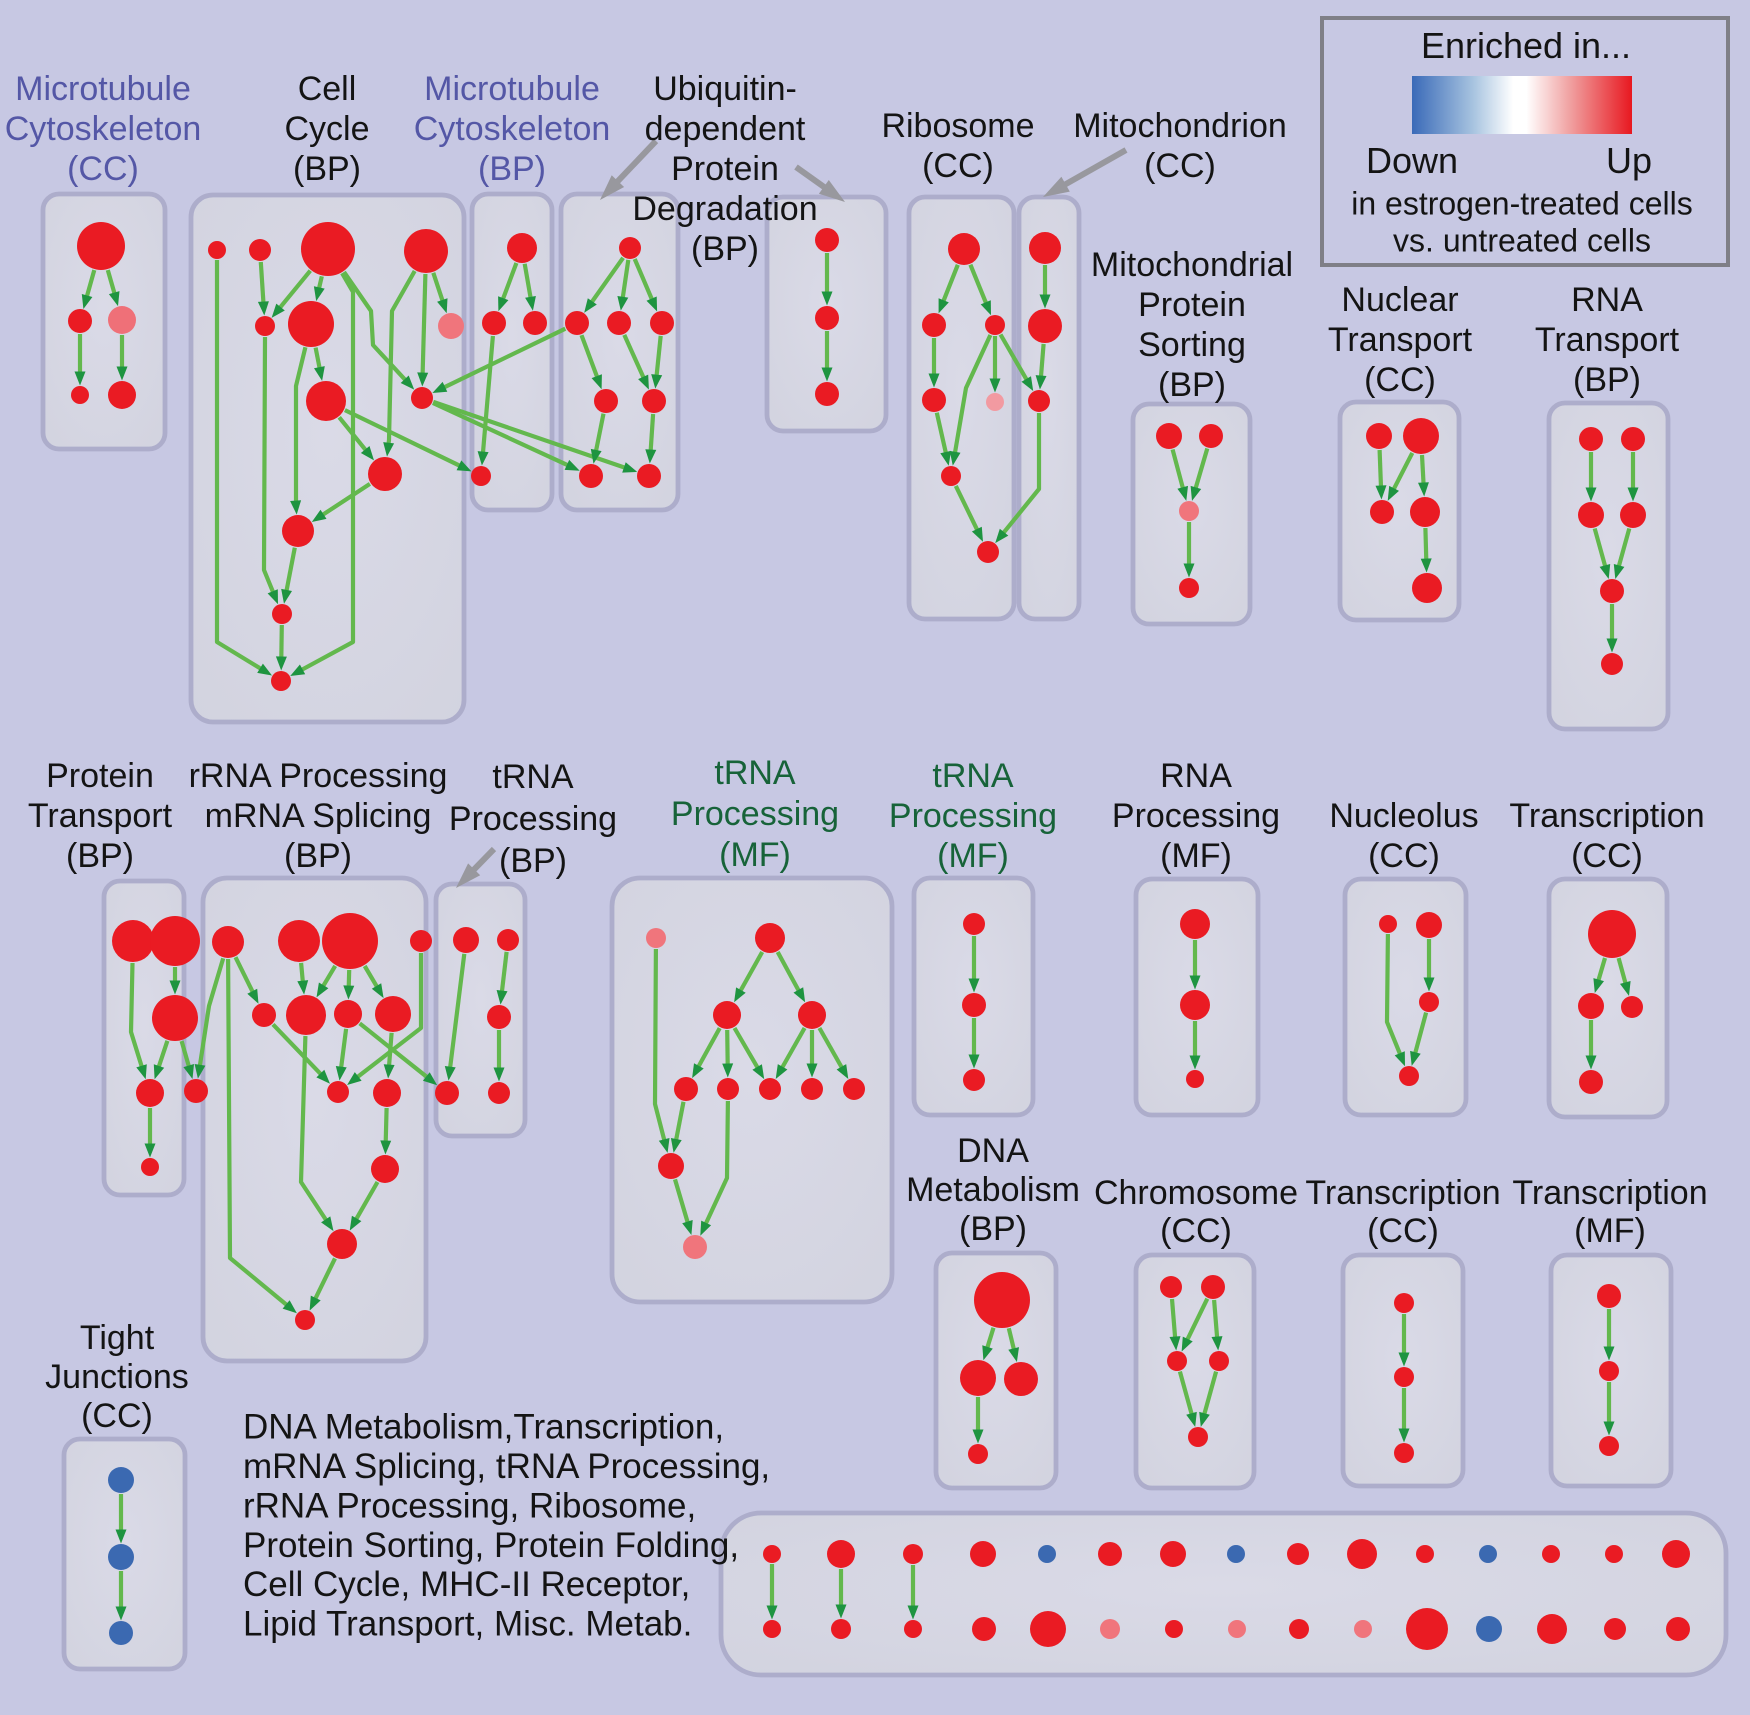 This screenshot has width=1750, height=1715. Describe the element at coordinates (467, 1624) in the screenshot. I see `svg-text: Lipid Transport, Misc. Metab.` at that location.